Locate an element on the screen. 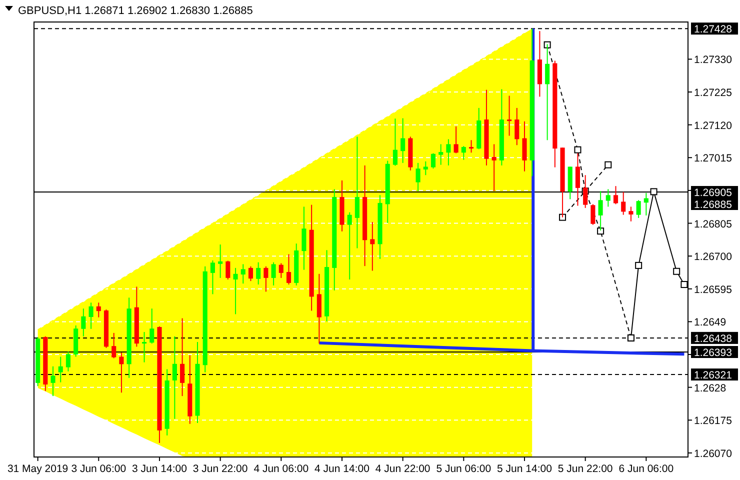  x-tick-label: 3 Jun 22:00 is located at coordinates (220, 469).